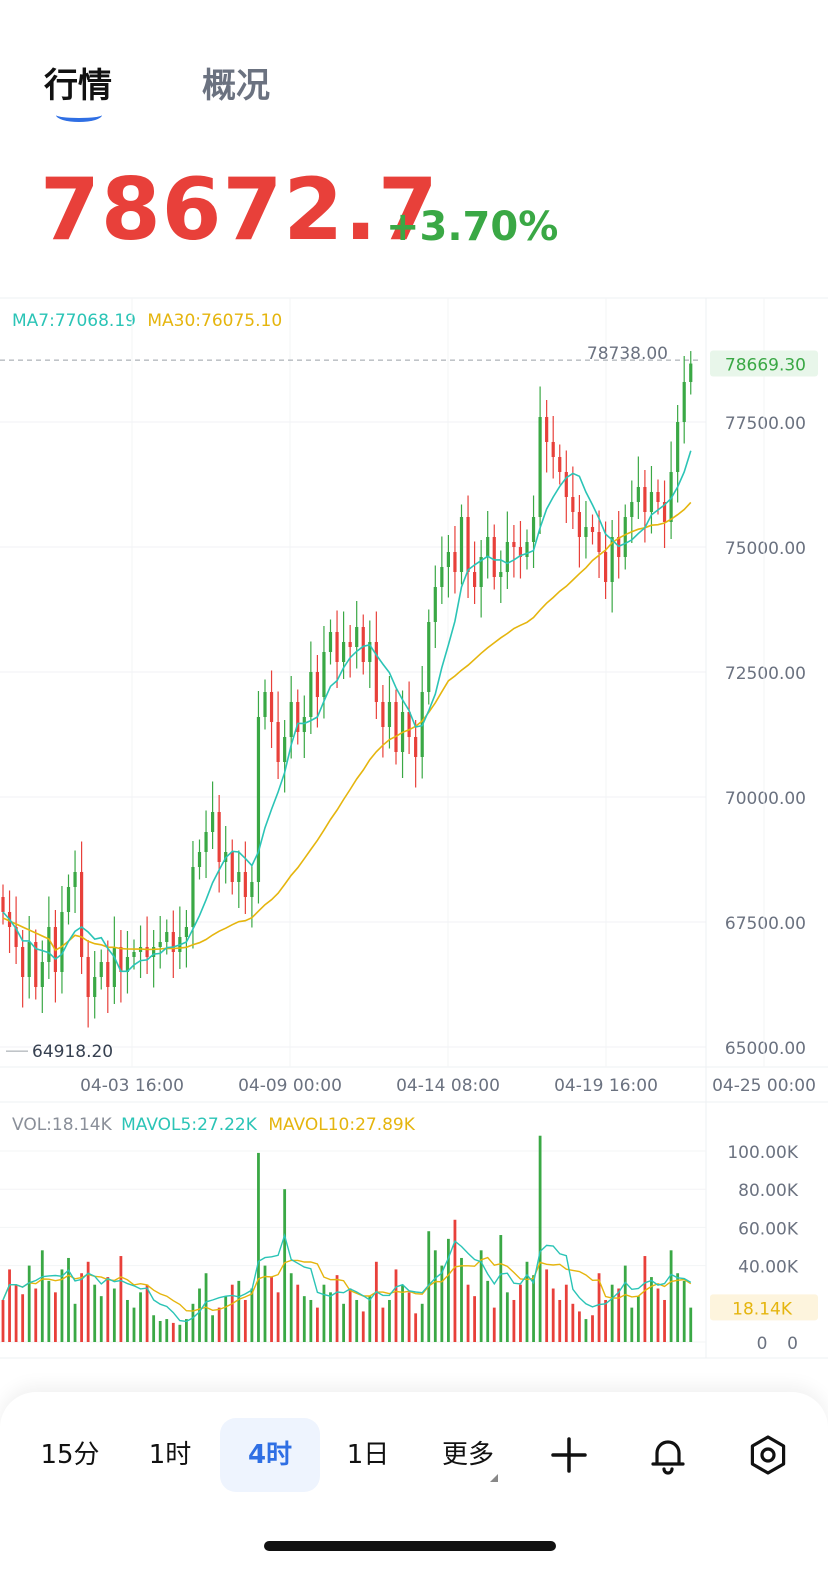  What do you see at coordinates (270, 1455) in the screenshot?
I see `interval-4h: 4时` at bounding box center [270, 1455].